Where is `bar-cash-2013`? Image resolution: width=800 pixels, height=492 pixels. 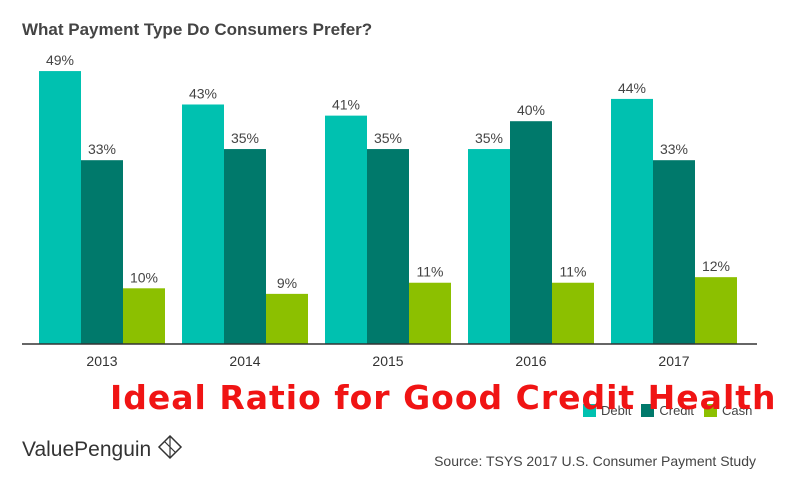
bar-cash-2013 is located at coordinates (144, 316).